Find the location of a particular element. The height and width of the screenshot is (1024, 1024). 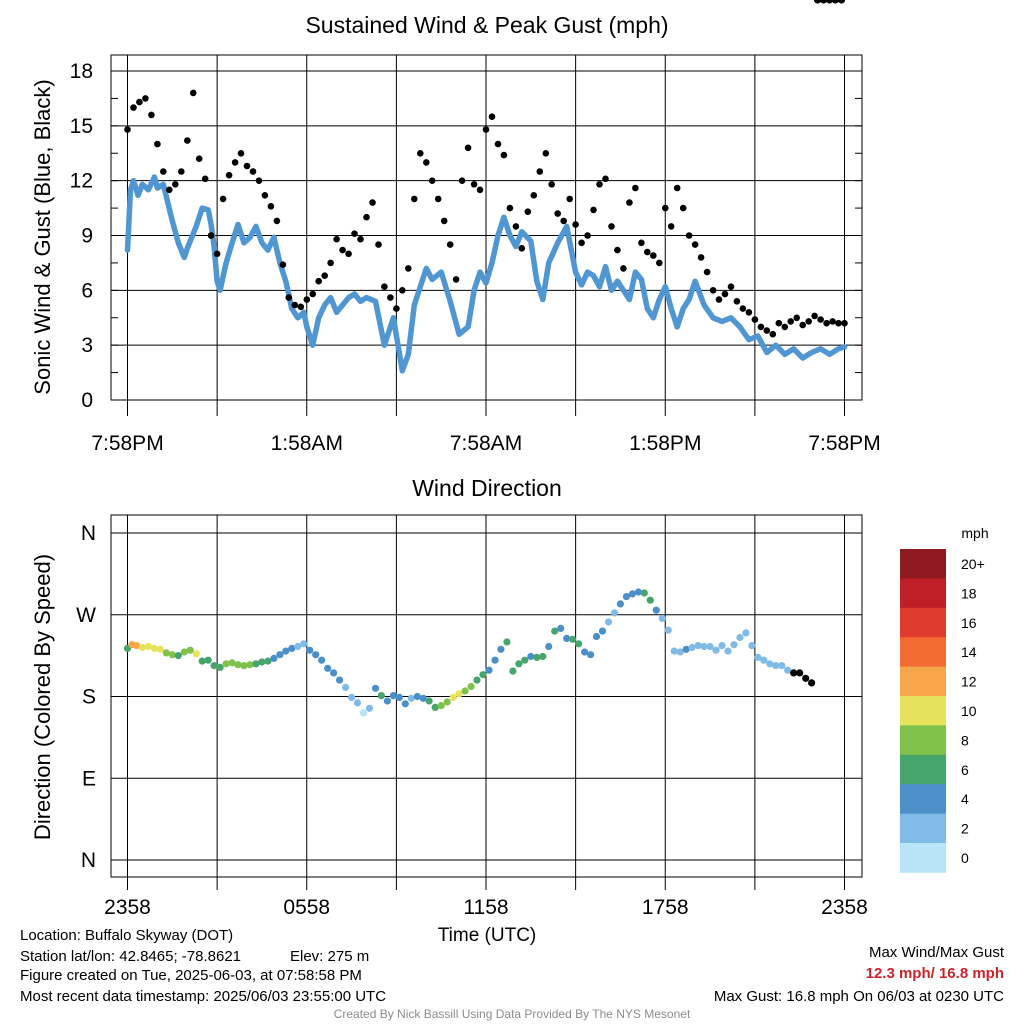

top-x-tick-label: 7:58PM is located at coordinates (844, 443).